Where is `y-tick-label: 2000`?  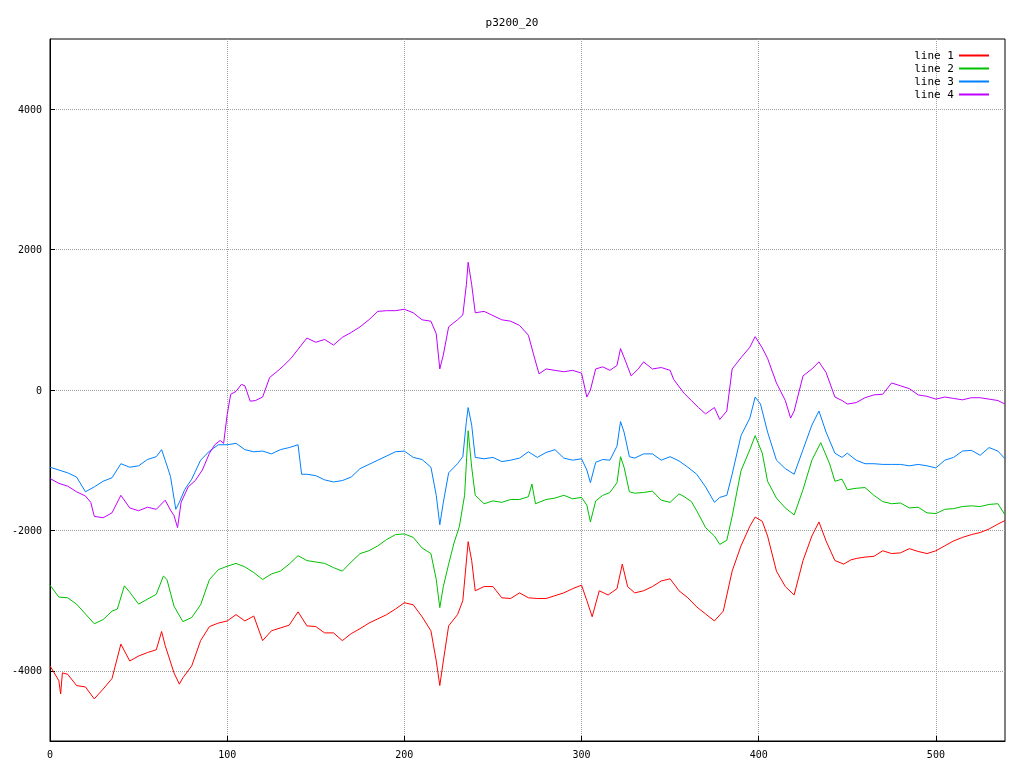
y-tick-label: 2000 is located at coordinates (29, 250).